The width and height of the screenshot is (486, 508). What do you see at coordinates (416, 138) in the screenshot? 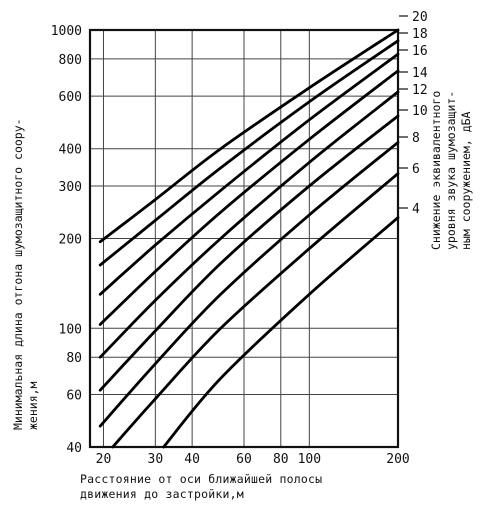
I see `right-tick-label: 8` at bounding box center [416, 138].